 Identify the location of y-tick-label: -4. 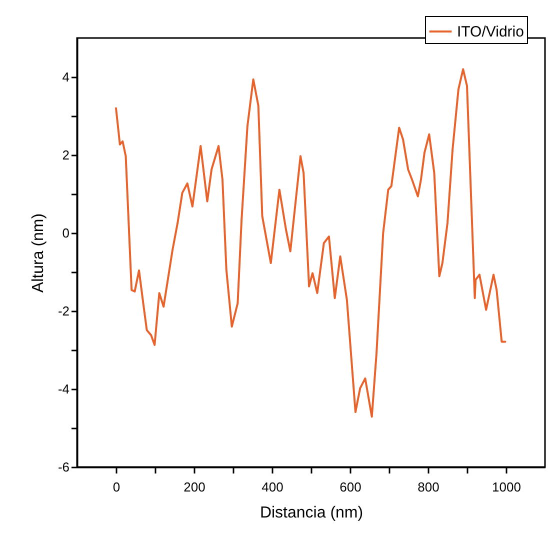
(64, 389).